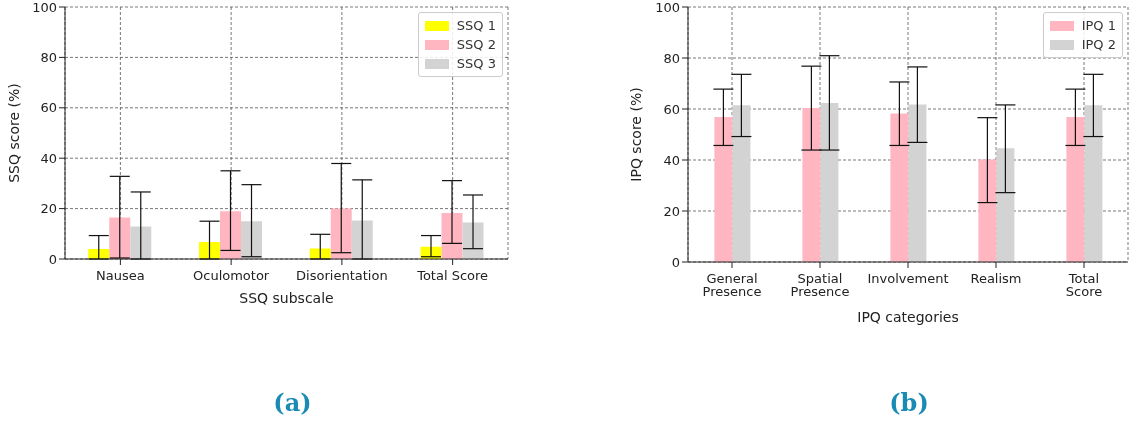 This screenshot has height=427, width=1130. I want to click on x-tick-label: Spatial Presence, so click(820, 285).